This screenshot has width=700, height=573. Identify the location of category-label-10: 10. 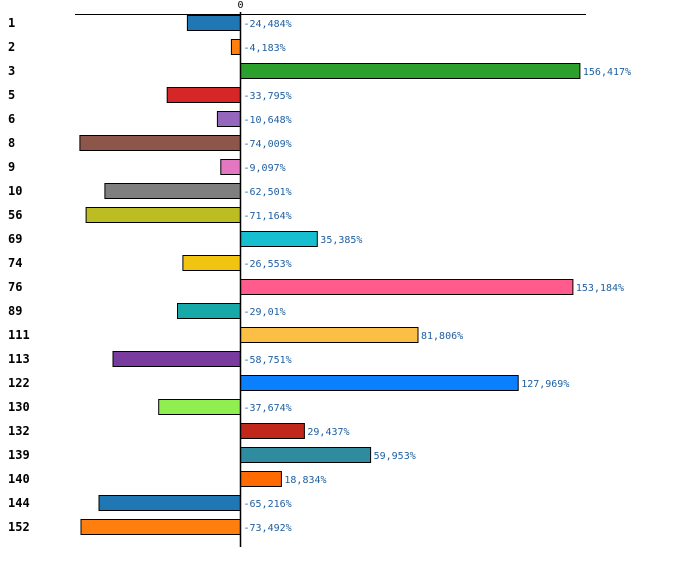
(15, 191).